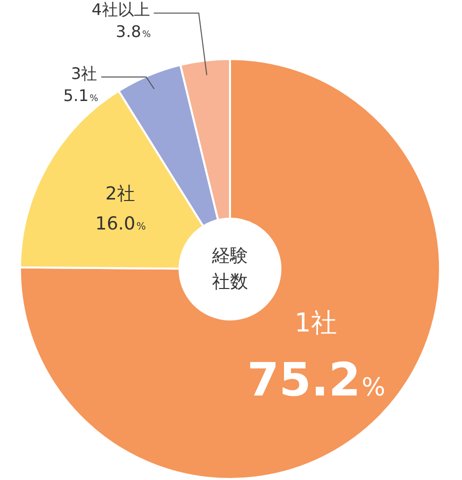 The height and width of the screenshot is (480, 462). What do you see at coordinates (120, 193) in the screenshot?
I see `slice-label: 2社` at bounding box center [120, 193].